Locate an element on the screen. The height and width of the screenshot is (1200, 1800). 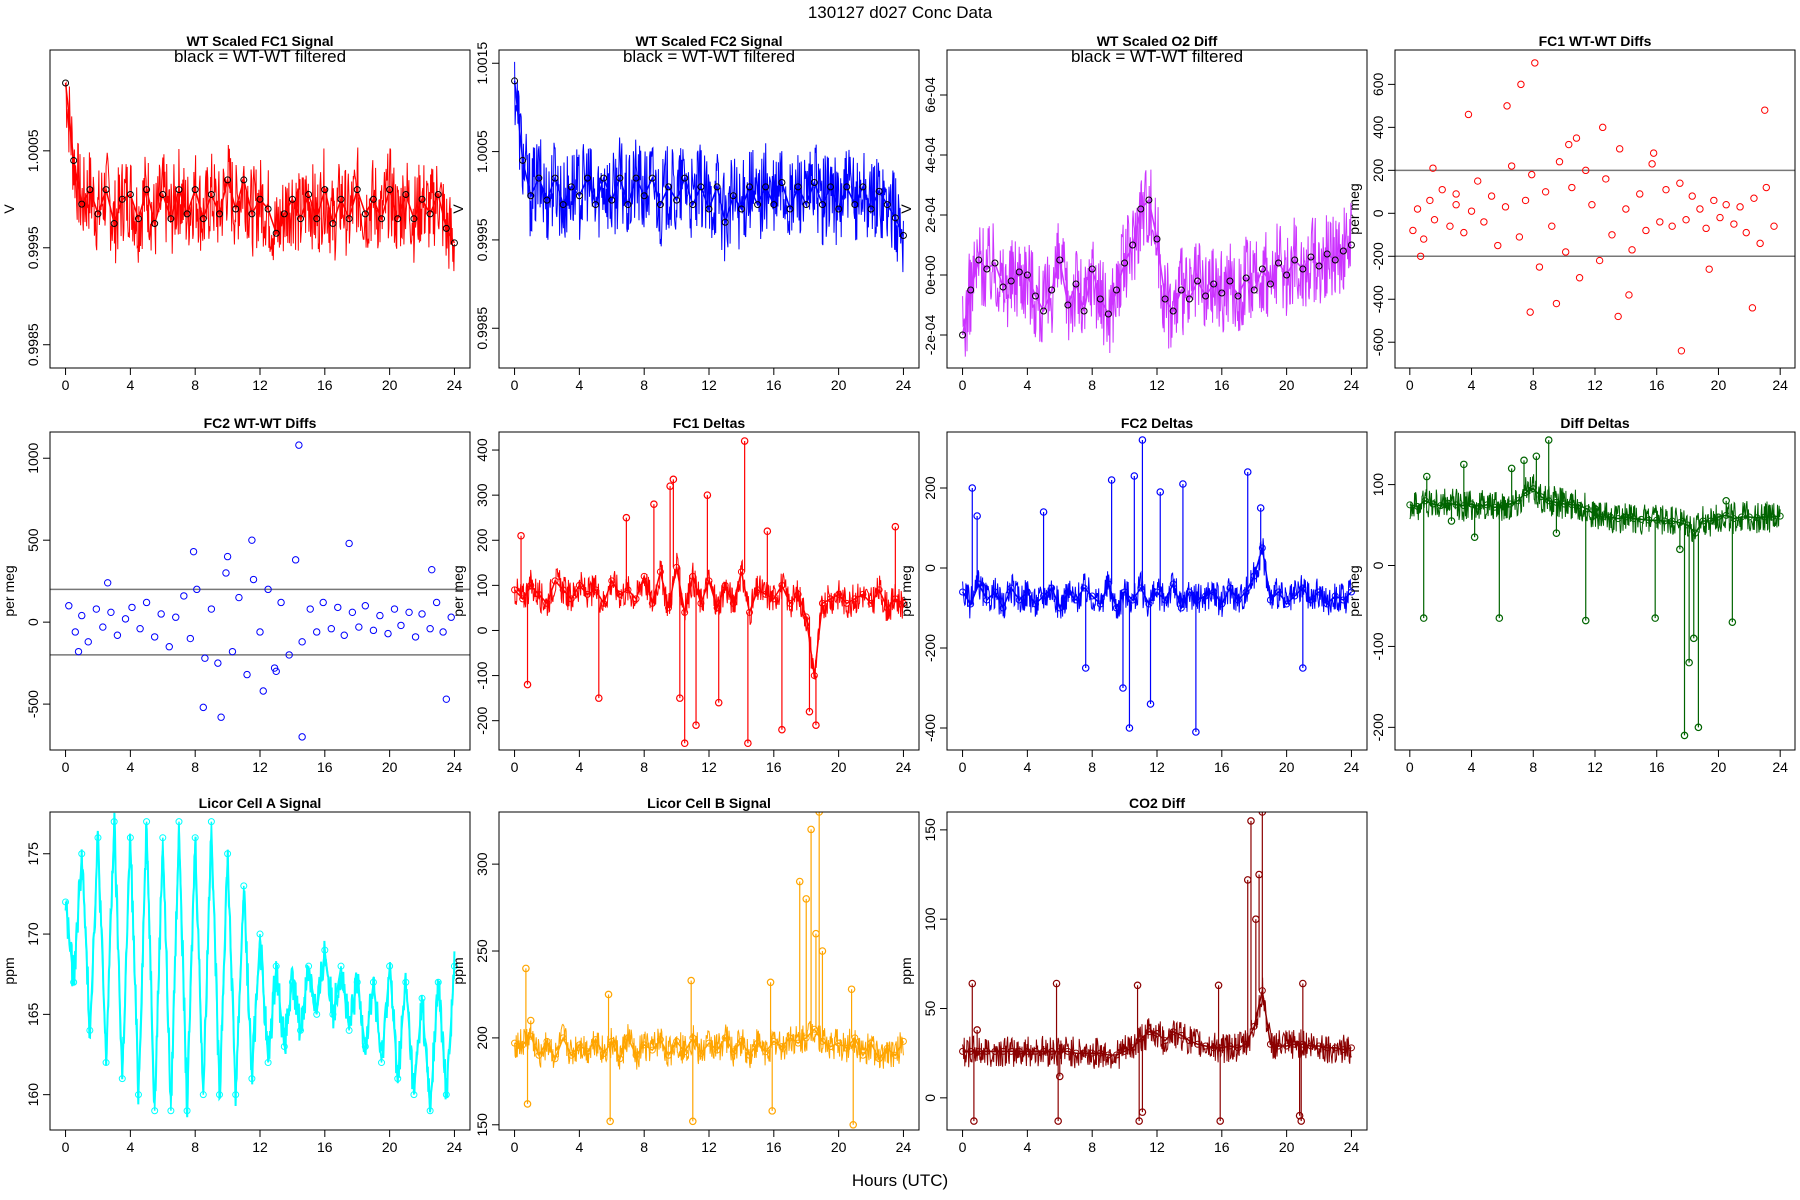
y-tick-label: -500 is located at coordinates (33, 704).